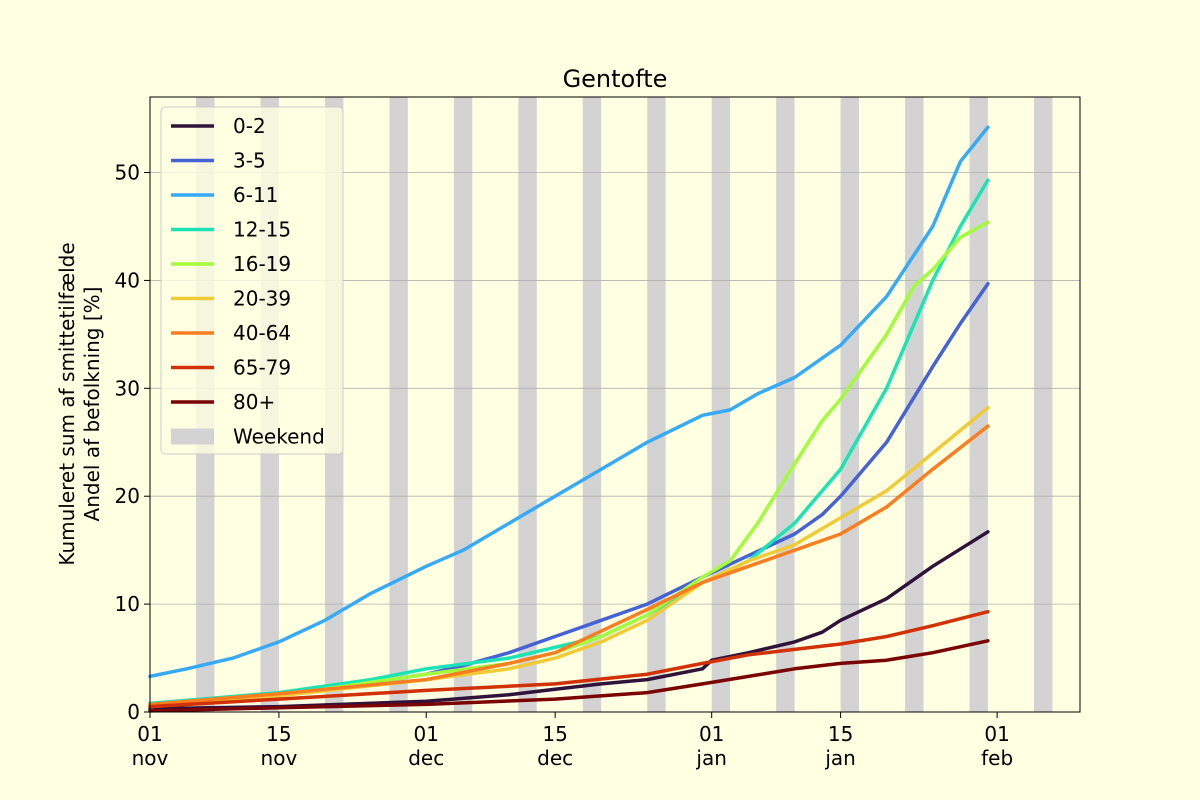 The width and height of the screenshot is (1200, 800). What do you see at coordinates (262, 368) in the screenshot?
I see `legend-label: 65-79` at bounding box center [262, 368].